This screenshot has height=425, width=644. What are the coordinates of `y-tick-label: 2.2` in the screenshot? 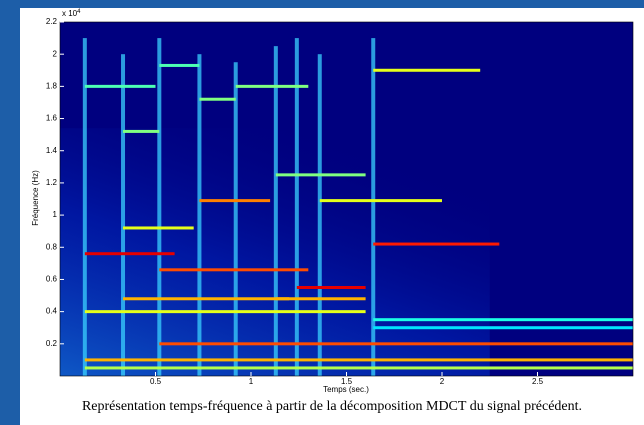 It's located at (52, 21).